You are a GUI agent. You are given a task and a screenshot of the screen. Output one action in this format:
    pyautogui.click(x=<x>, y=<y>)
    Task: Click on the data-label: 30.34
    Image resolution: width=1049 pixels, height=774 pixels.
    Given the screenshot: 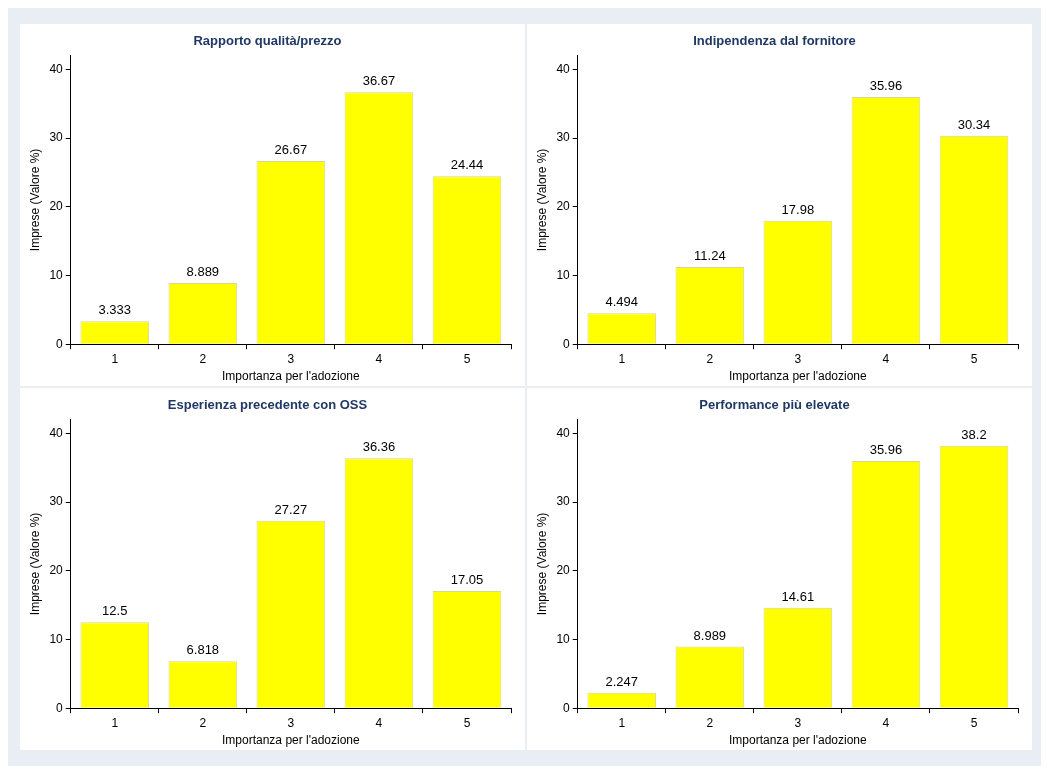 What is the action you would take?
    pyautogui.click(x=974, y=124)
    